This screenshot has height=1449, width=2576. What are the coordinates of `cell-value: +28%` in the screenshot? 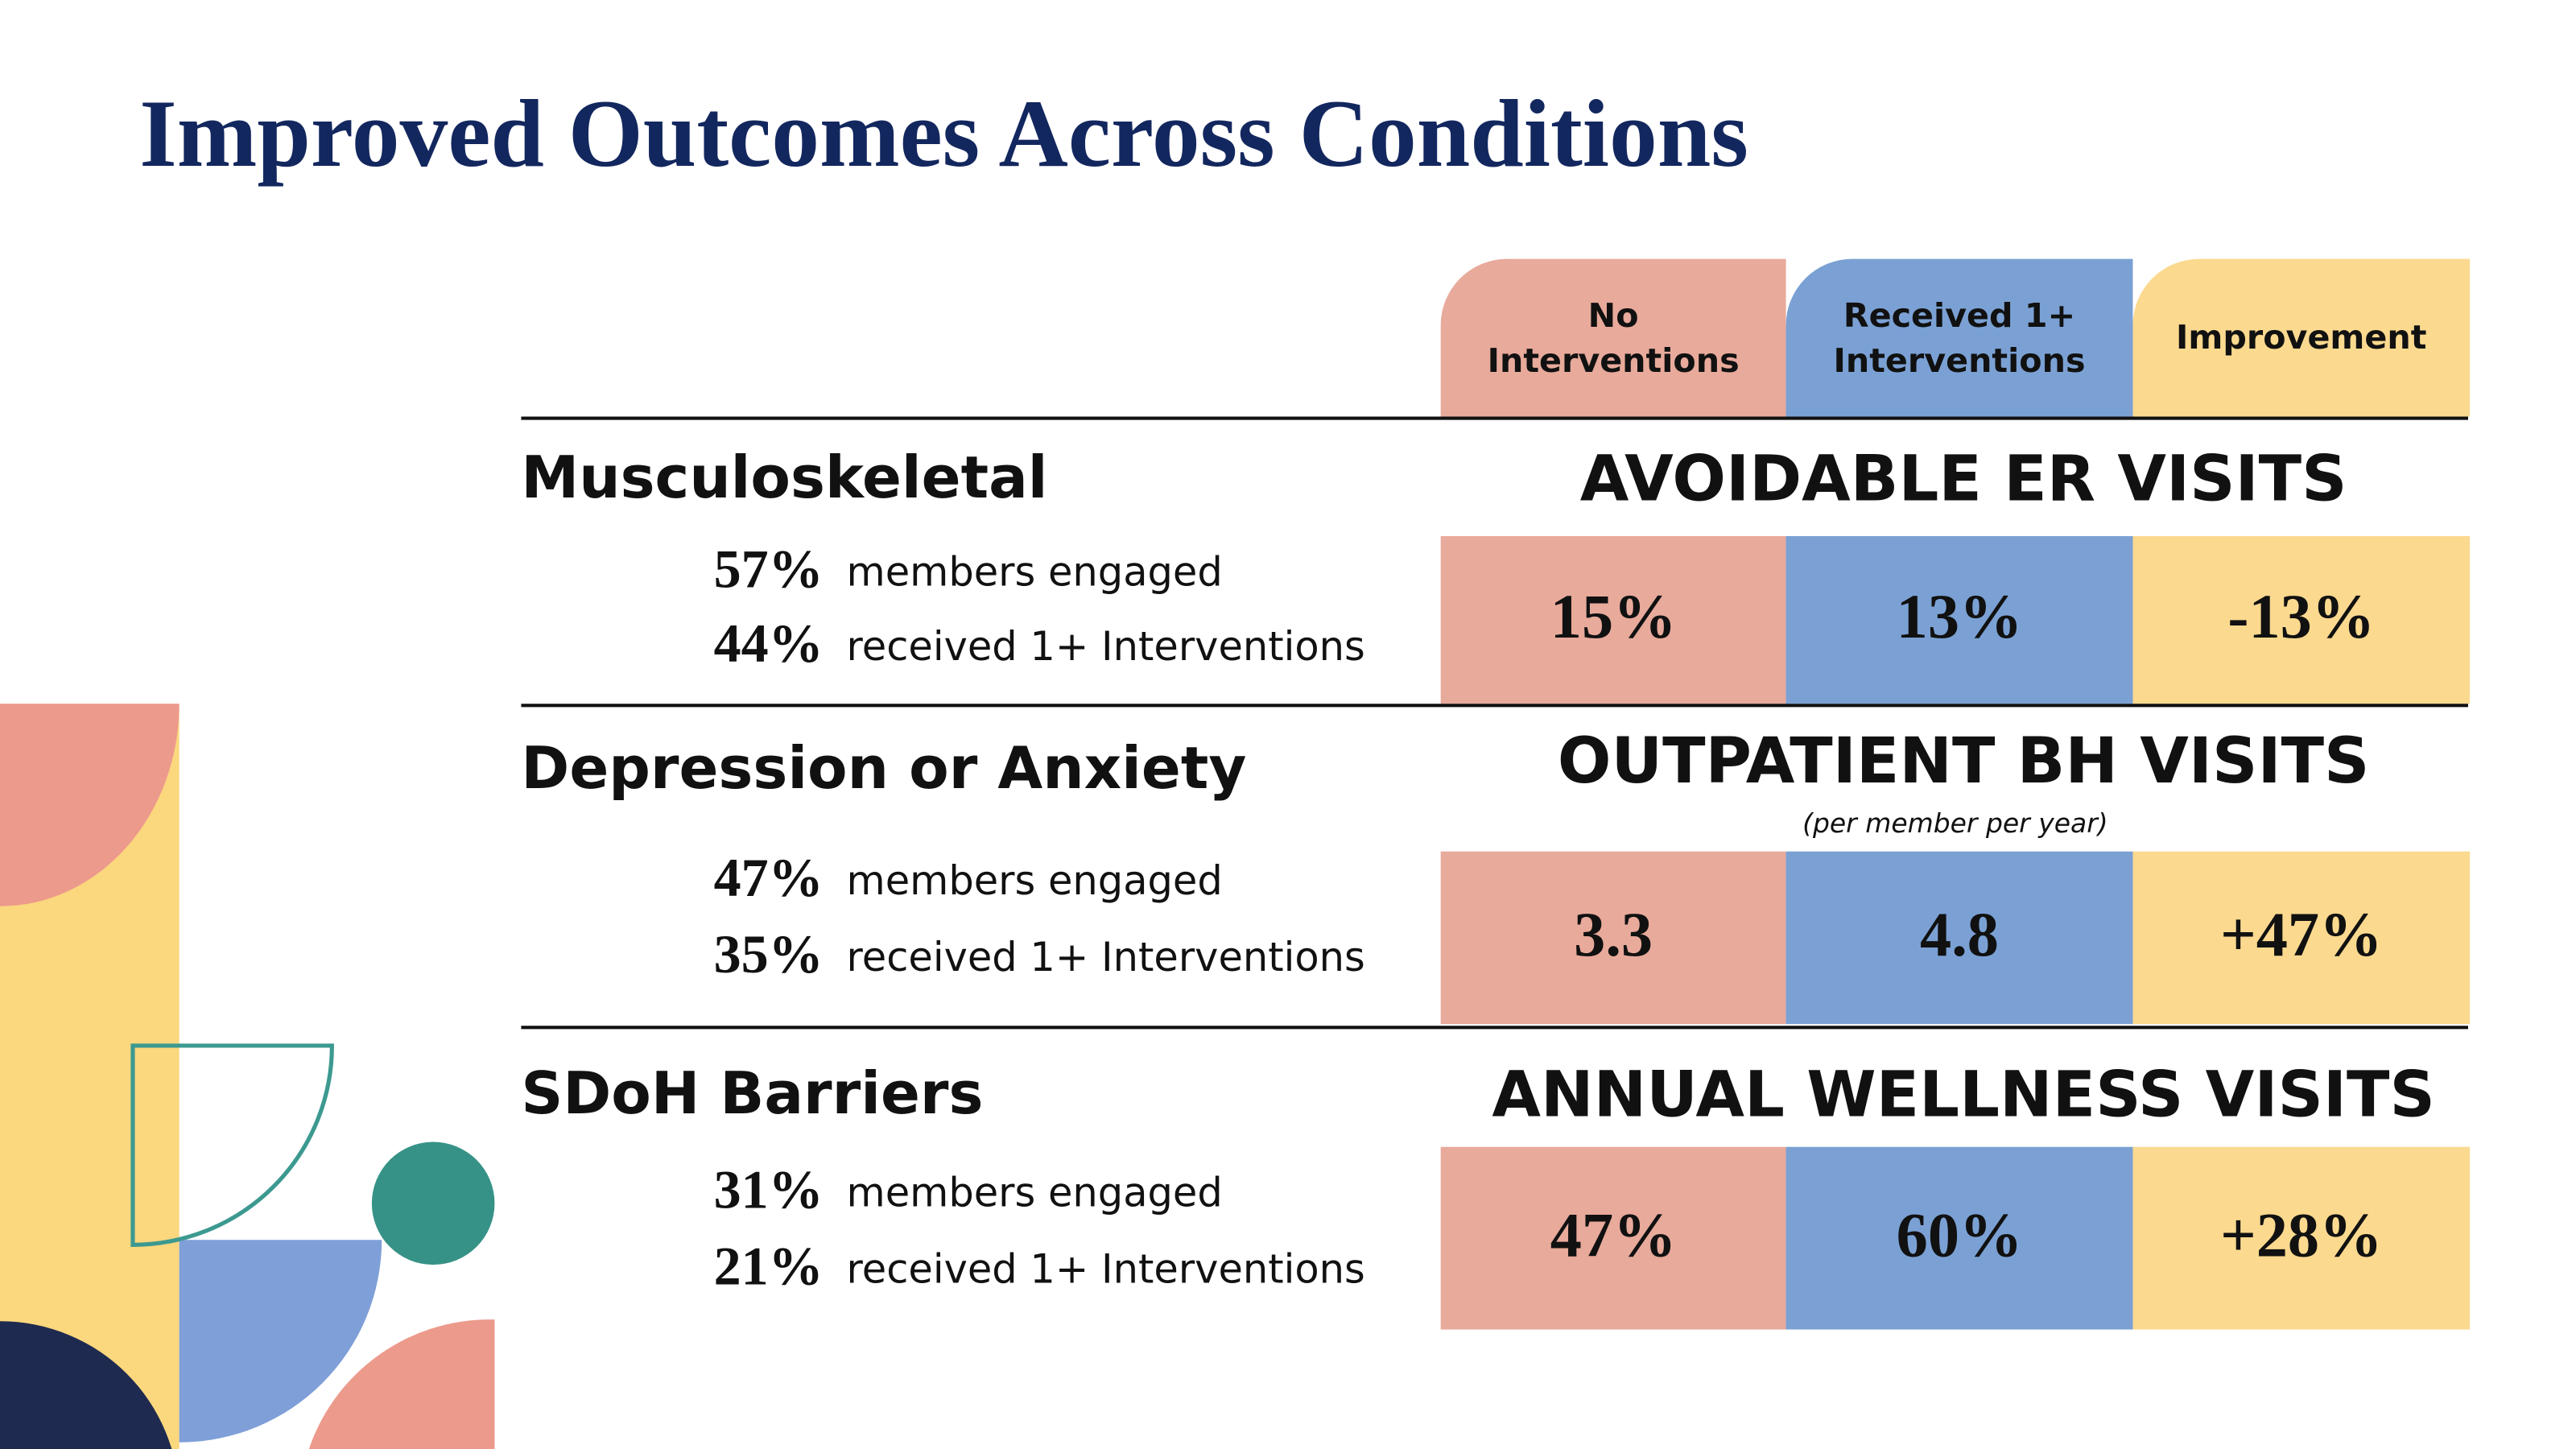 It's located at (2301, 1234).